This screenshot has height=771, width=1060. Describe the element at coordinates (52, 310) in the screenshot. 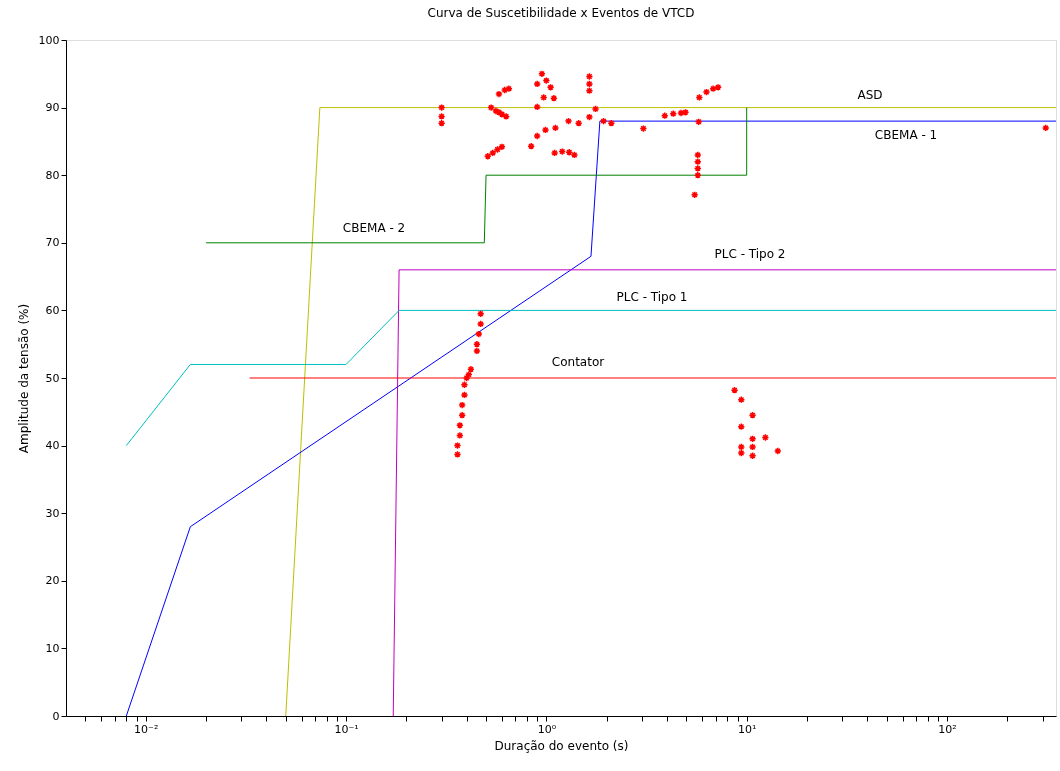

I see `y-tick-label: 60` at that location.